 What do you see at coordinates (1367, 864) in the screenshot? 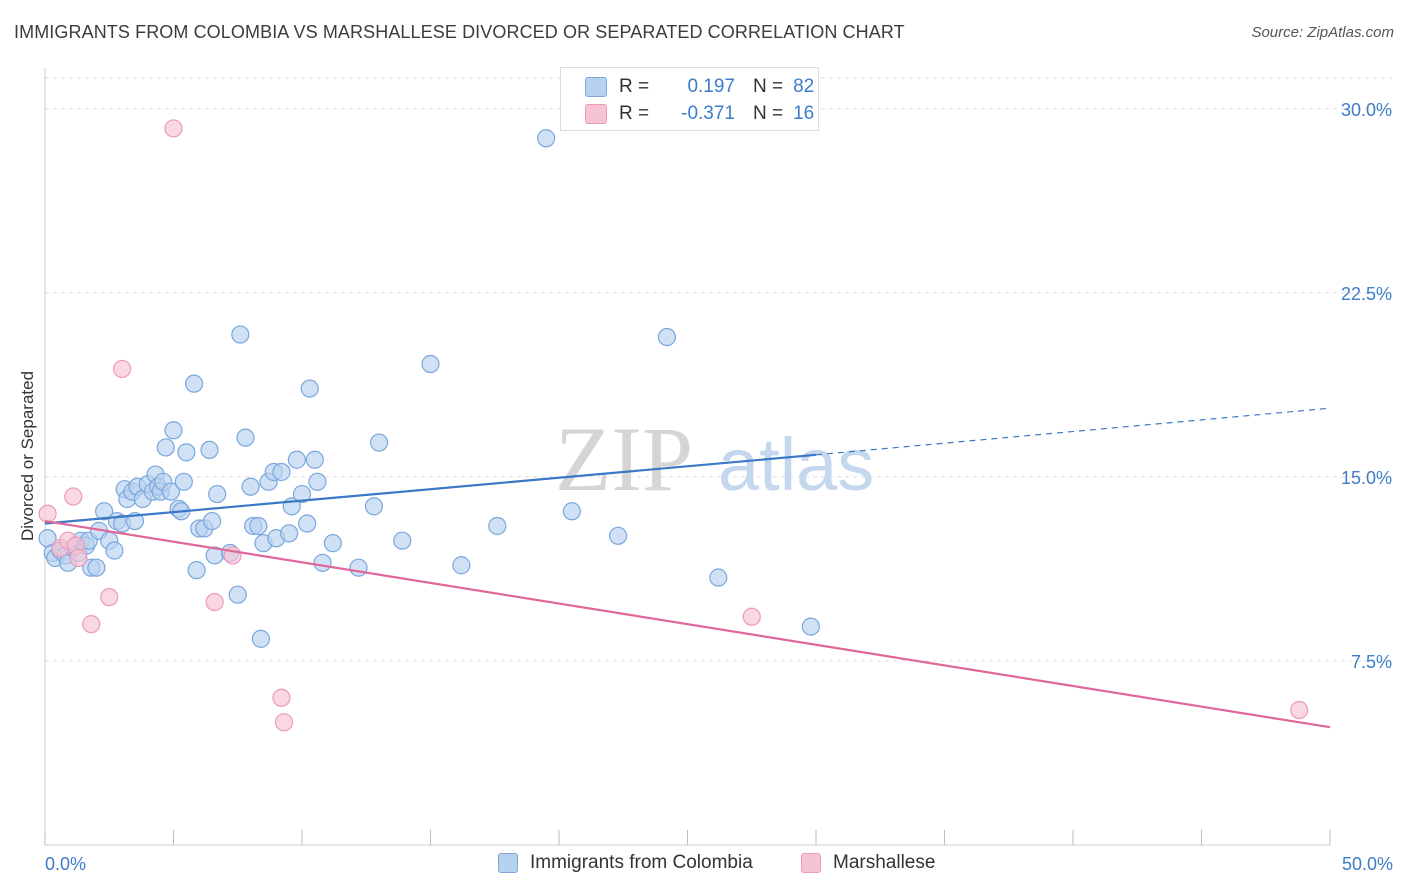
I see `x-tick-label: 50.0%` at bounding box center [1367, 864].